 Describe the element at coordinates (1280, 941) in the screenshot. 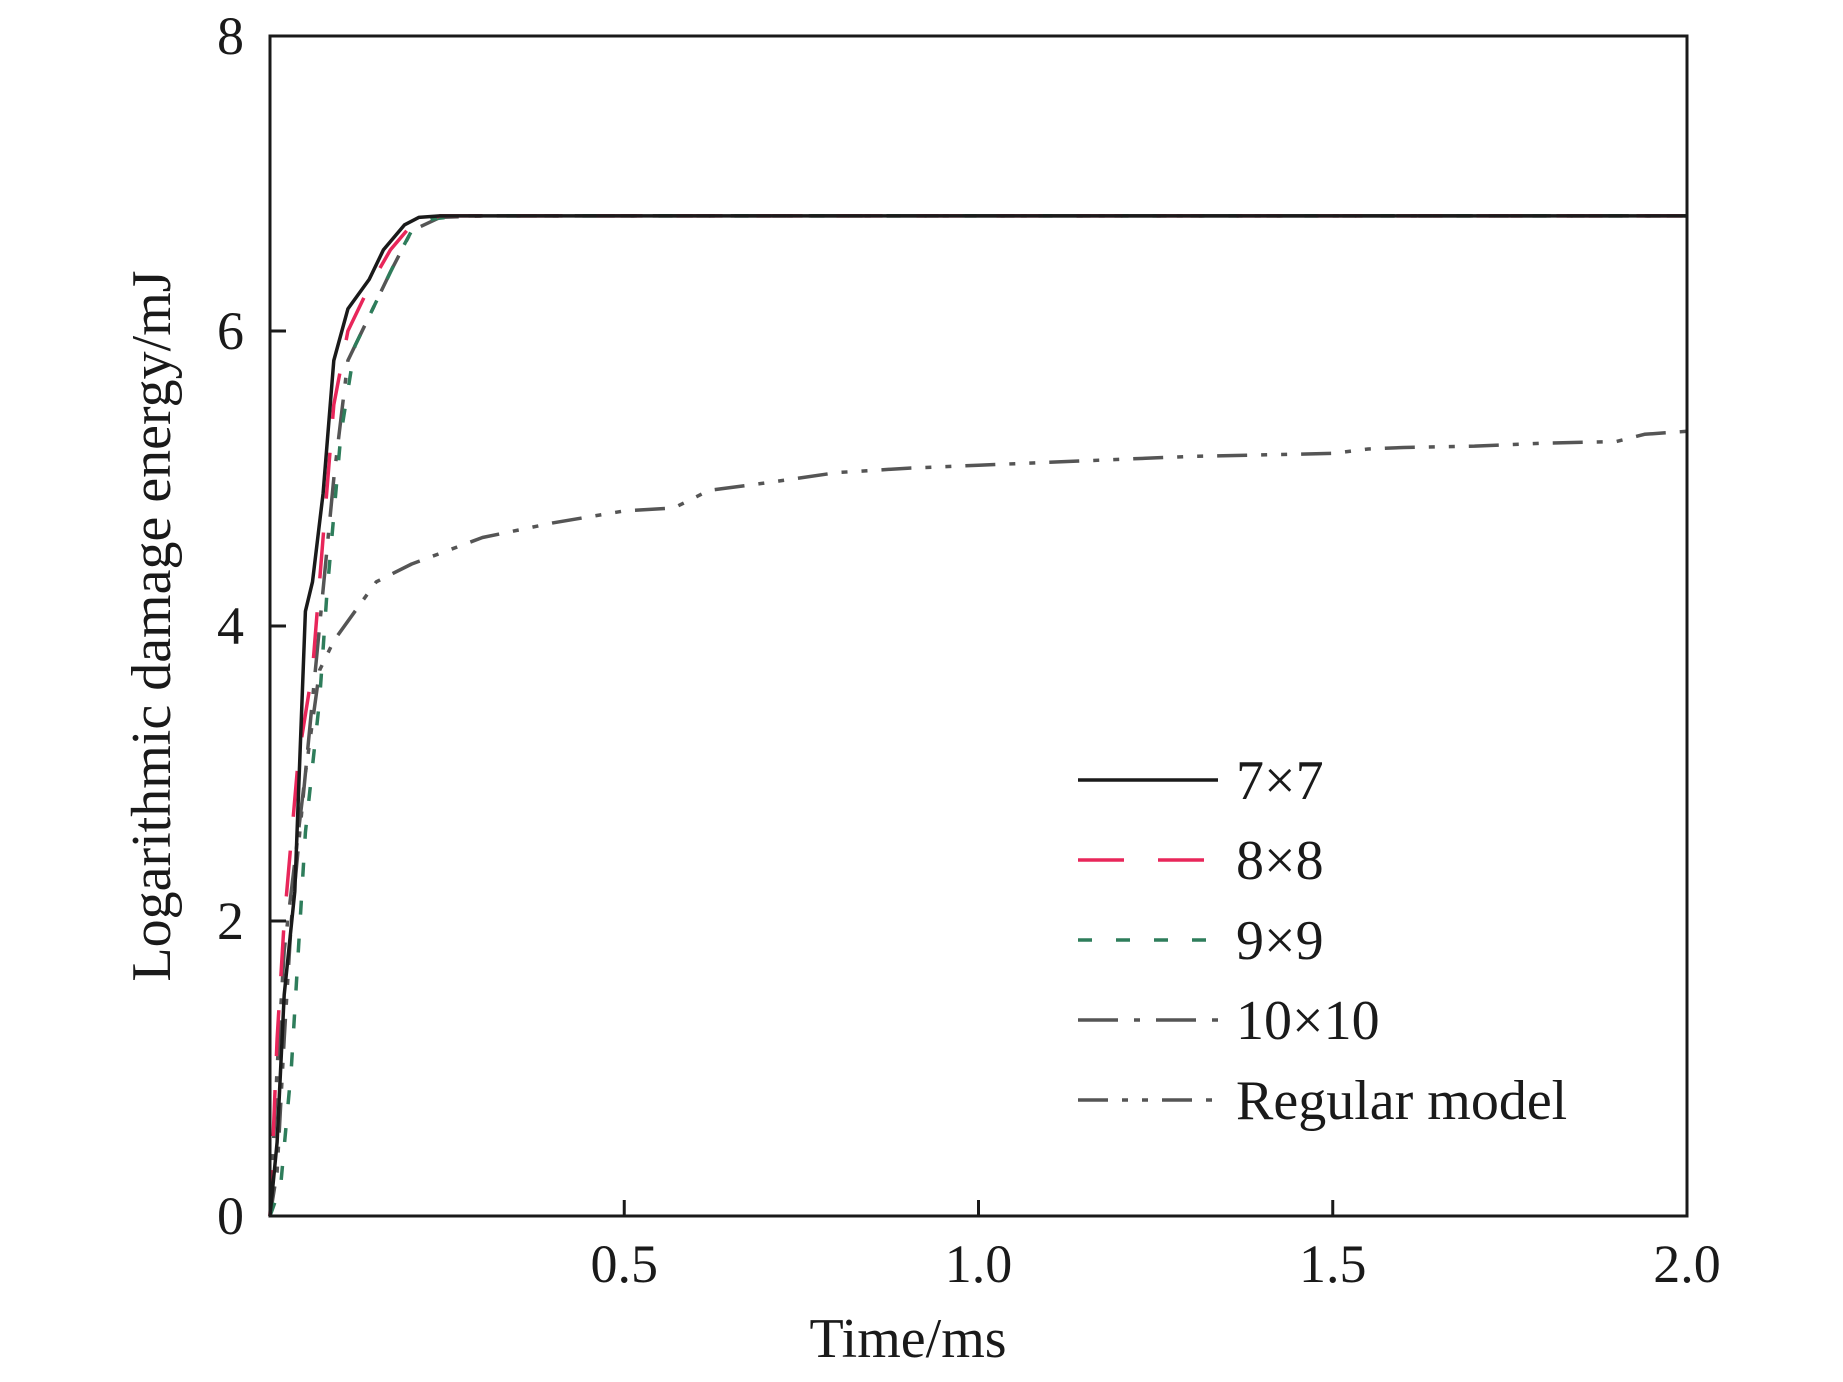

I see `legend-label-9-9: 9×9` at that location.